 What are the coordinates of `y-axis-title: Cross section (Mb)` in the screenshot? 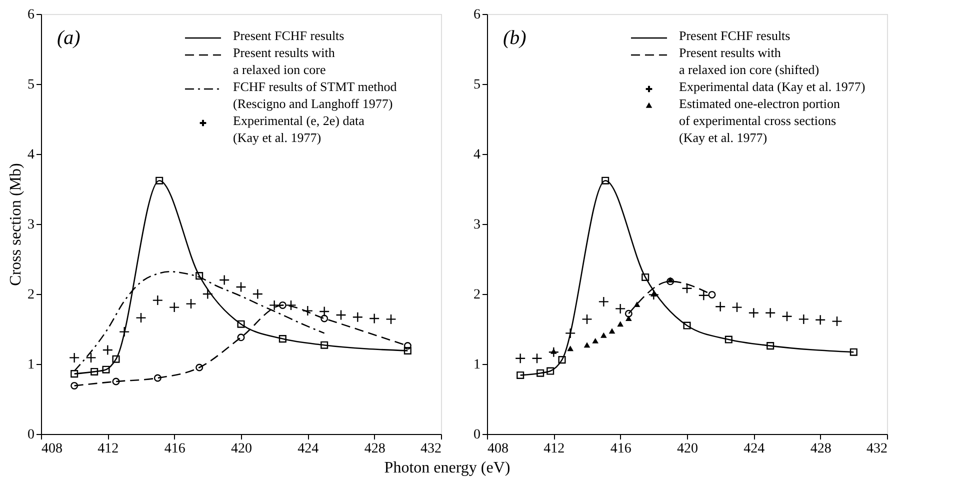 It's located at (16, 224).